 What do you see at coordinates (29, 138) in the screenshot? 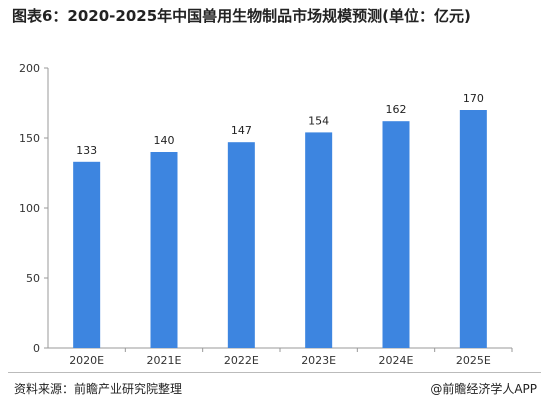
I see `y-tick-label: 150` at bounding box center [29, 138].